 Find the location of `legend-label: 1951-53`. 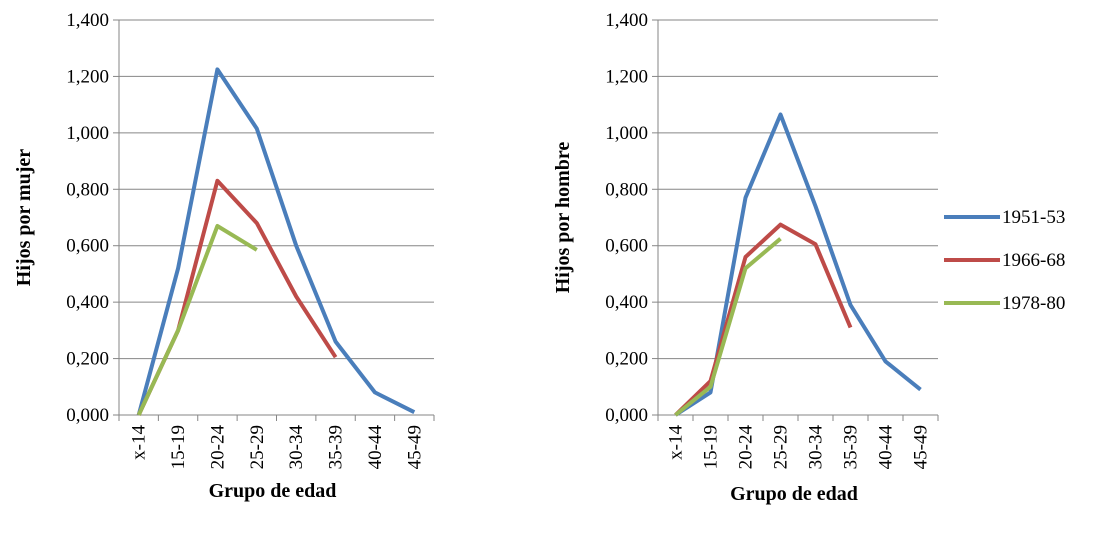

legend-label: 1951-53 is located at coordinates (1033, 217).